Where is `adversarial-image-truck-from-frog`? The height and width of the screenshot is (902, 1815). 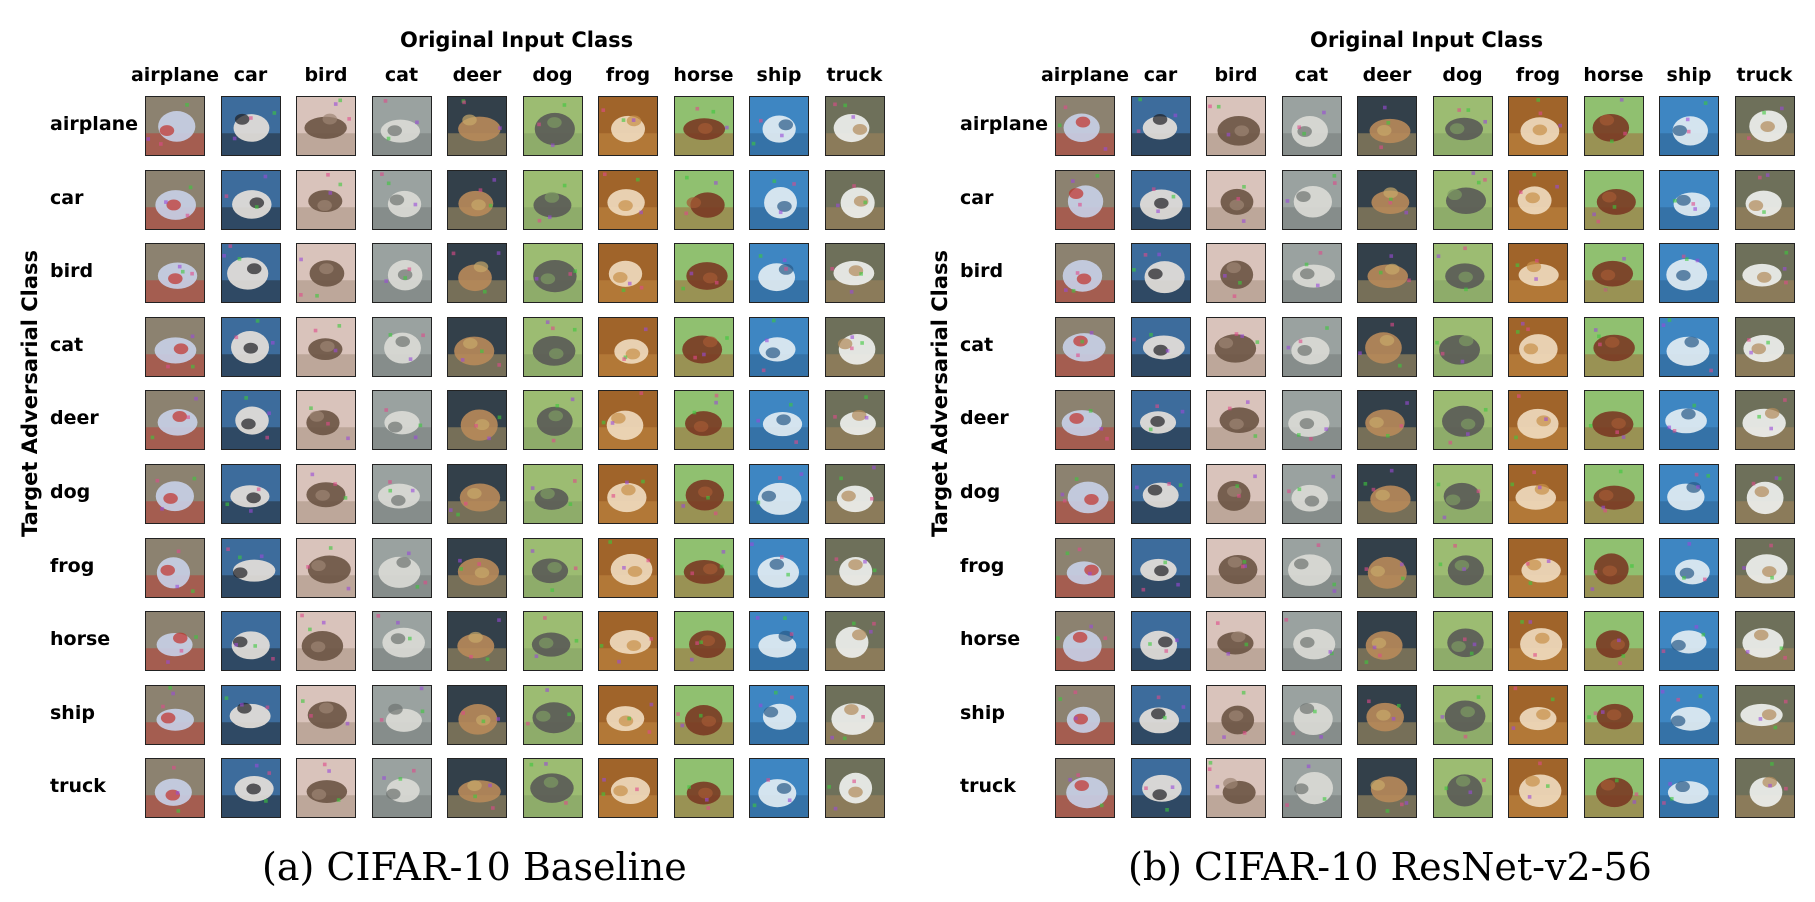
adversarial-image-truck-from-frog is located at coordinates (628, 788).